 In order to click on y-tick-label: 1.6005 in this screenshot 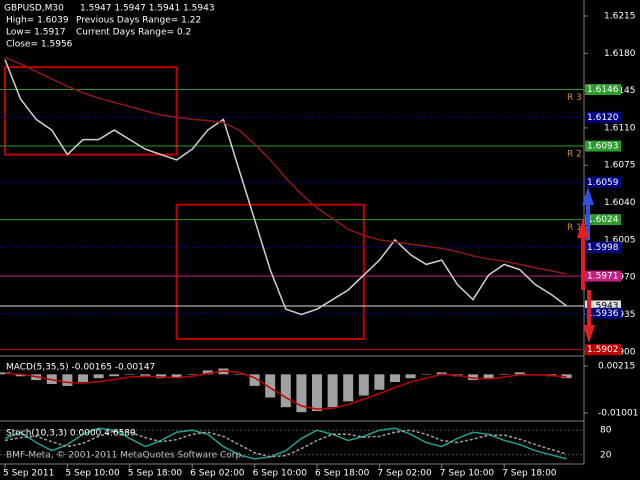, I will do `click(620, 240)`.